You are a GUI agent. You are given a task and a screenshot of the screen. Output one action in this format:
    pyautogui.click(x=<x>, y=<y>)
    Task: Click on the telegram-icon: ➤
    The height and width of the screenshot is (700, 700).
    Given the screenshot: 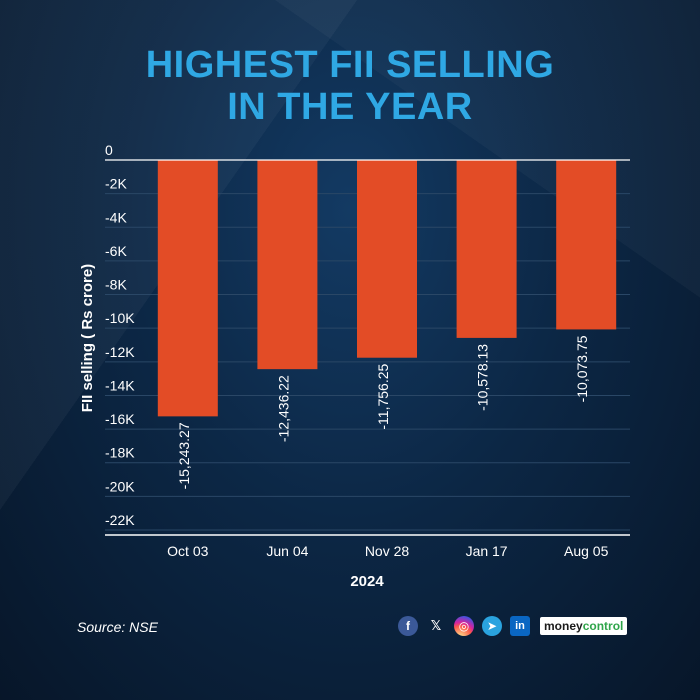 What is the action you would take?
    pyautogui.click(x=492, y=626)
    